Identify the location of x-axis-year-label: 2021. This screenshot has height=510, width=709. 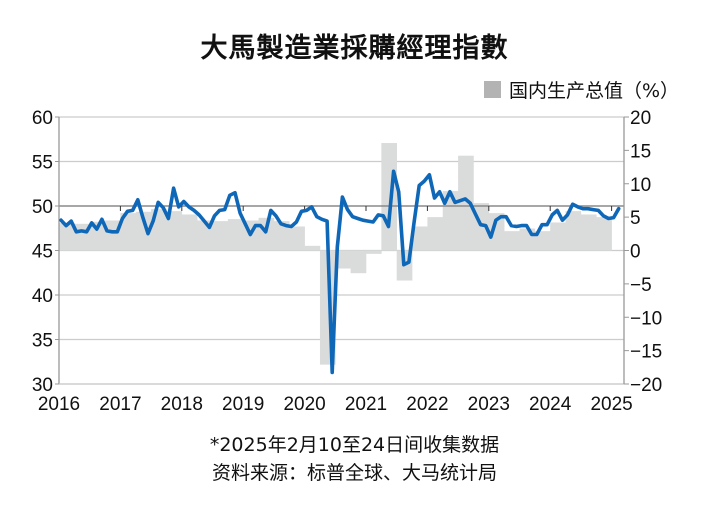
(366, 404).